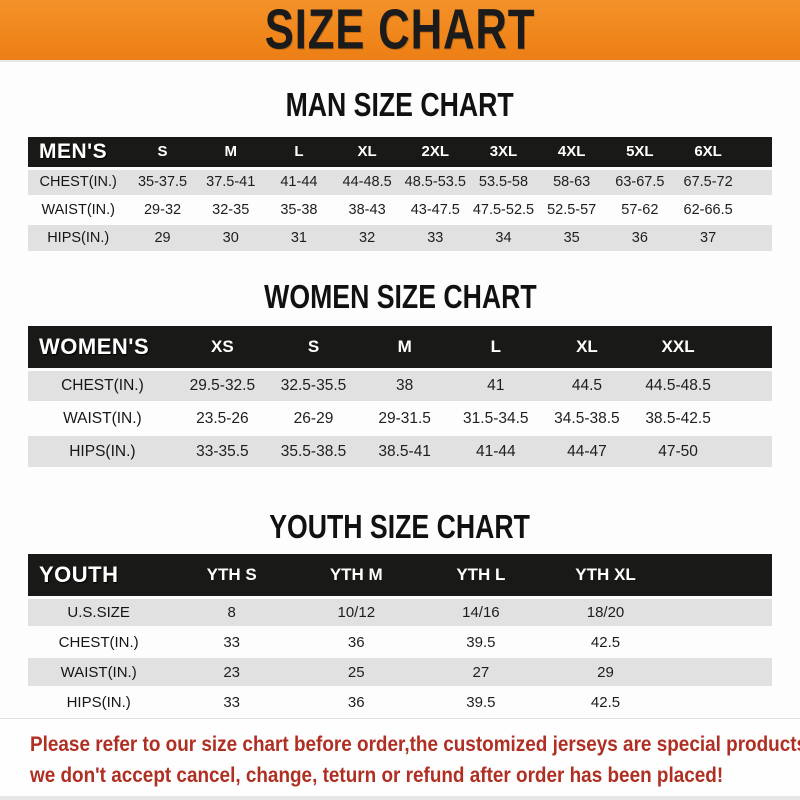  What do you see at coordinates (313, 386) in the screenshot?
I see `measurement-value: 32.5-35.5` at bounding box center [313, 386].